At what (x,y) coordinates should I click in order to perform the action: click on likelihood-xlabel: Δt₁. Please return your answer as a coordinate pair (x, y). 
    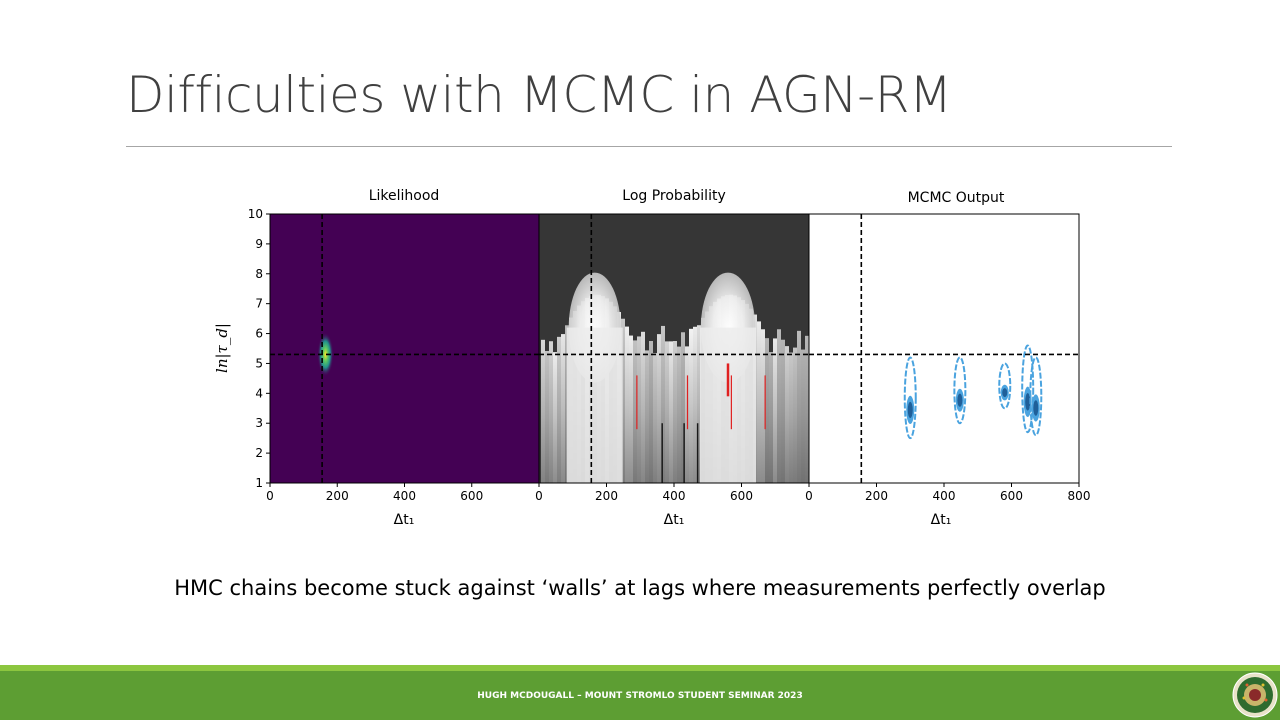
    Looking at the image, I should click on (404, 520).